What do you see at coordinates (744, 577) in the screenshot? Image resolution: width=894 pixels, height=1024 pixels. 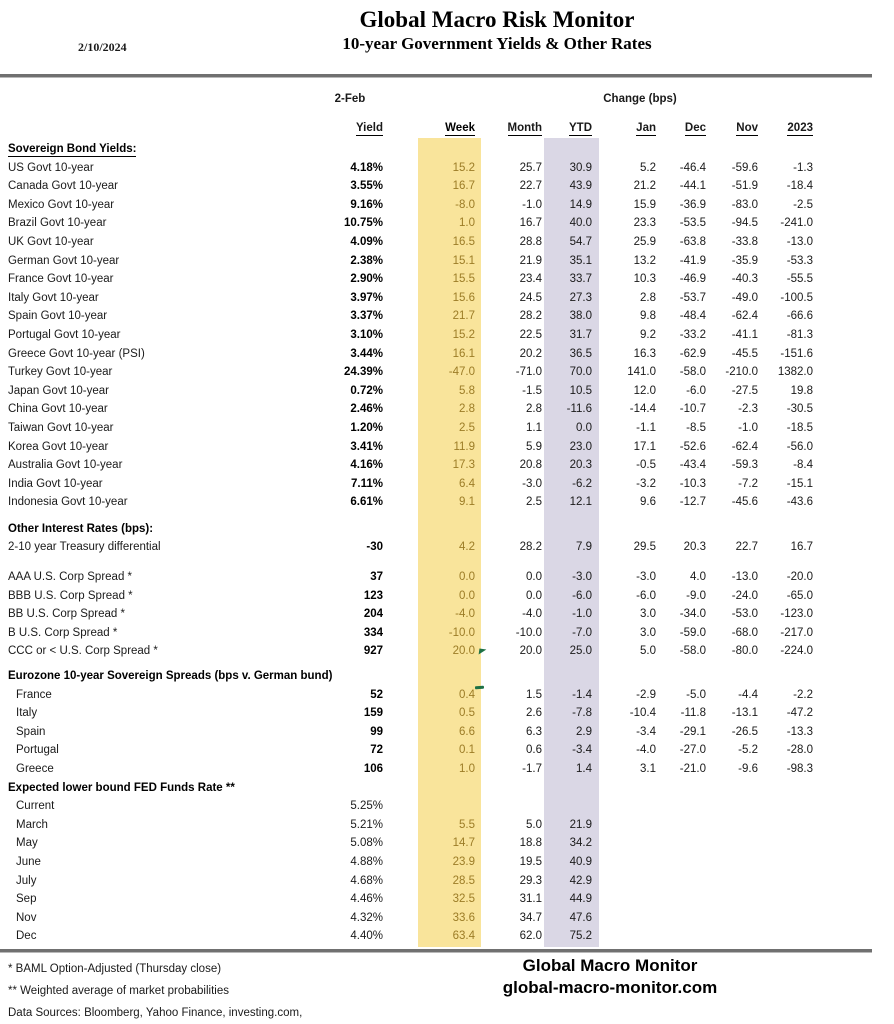 I see `cell-nov: -13.0` at bounding box center [744, 577].